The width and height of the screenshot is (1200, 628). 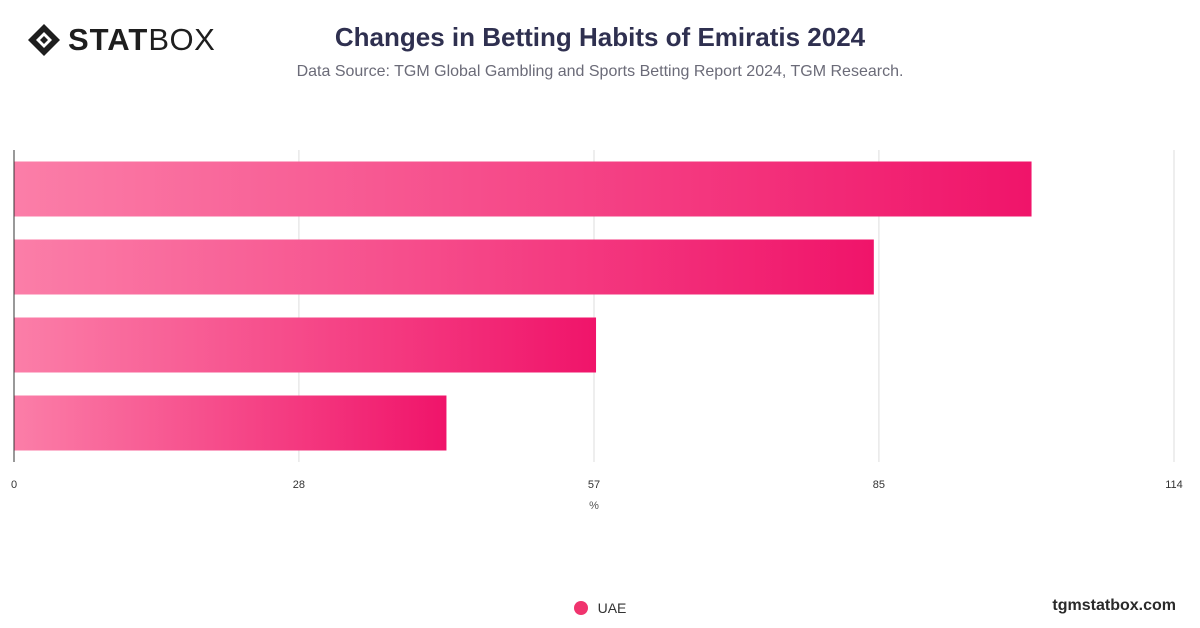 I want to click on legend-label-uae: UAE, so click(x=612, y=608).